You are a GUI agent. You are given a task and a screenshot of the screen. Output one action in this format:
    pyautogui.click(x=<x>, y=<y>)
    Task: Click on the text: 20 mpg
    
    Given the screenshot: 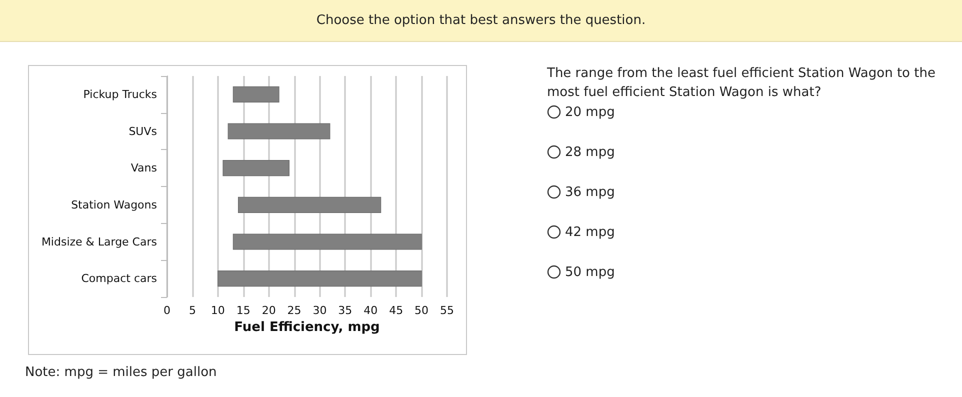 What is the action you would take?
    pyautogui.click(x=590, y=112)
    